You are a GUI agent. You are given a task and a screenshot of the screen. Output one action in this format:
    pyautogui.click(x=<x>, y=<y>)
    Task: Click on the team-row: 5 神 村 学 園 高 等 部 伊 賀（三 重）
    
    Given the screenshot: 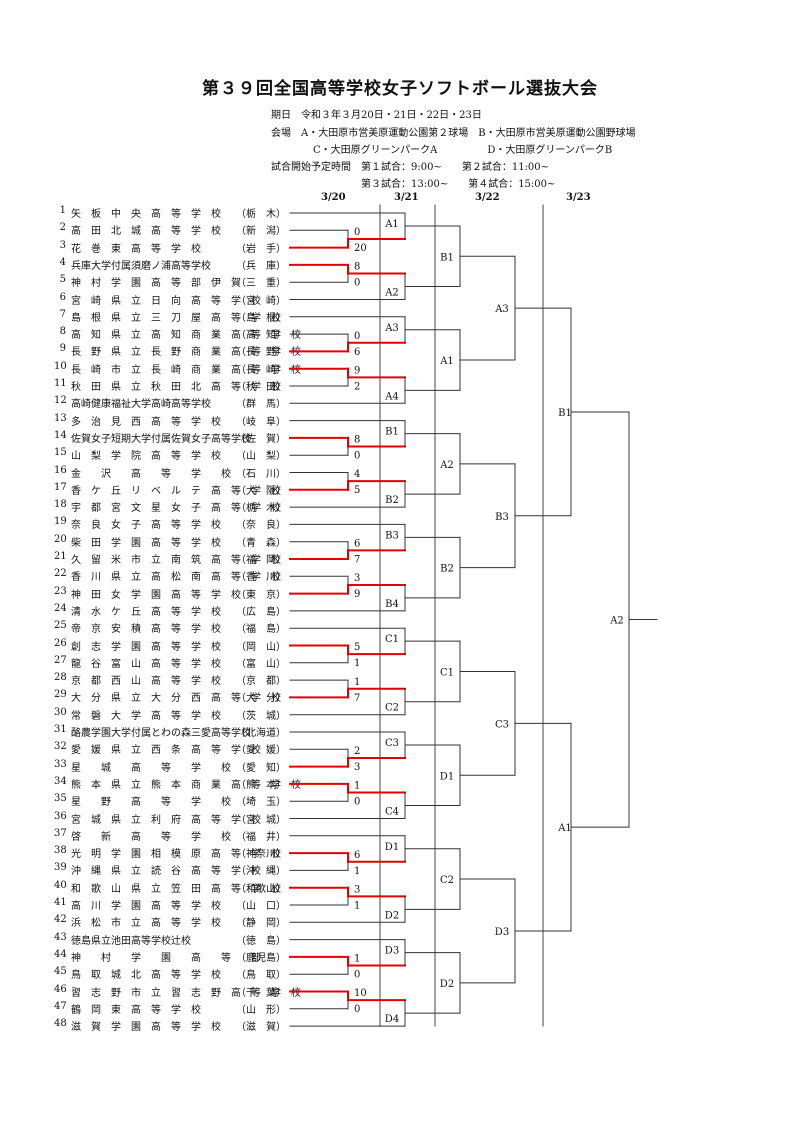 What is the action you would take?
    pyautogui.click(x=170, y=282)
    